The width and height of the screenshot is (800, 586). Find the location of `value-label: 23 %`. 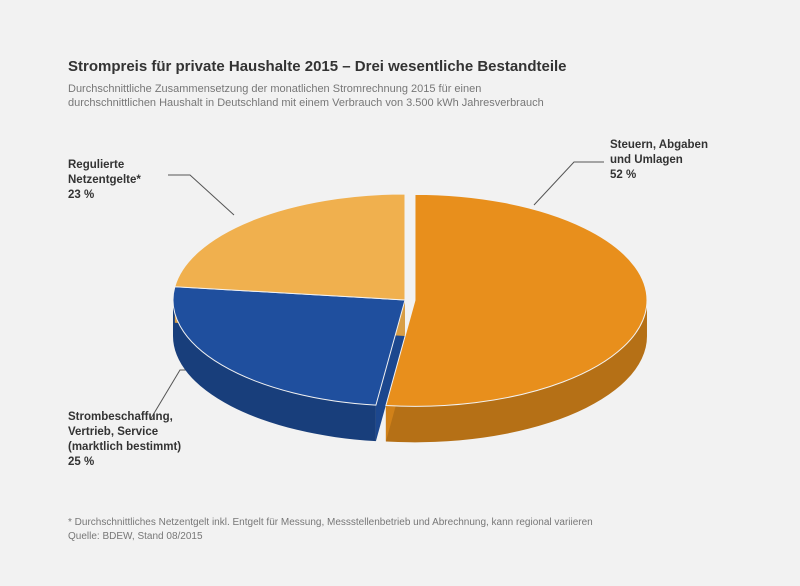

value-label: 23 % is located at coordinates (81, 195).